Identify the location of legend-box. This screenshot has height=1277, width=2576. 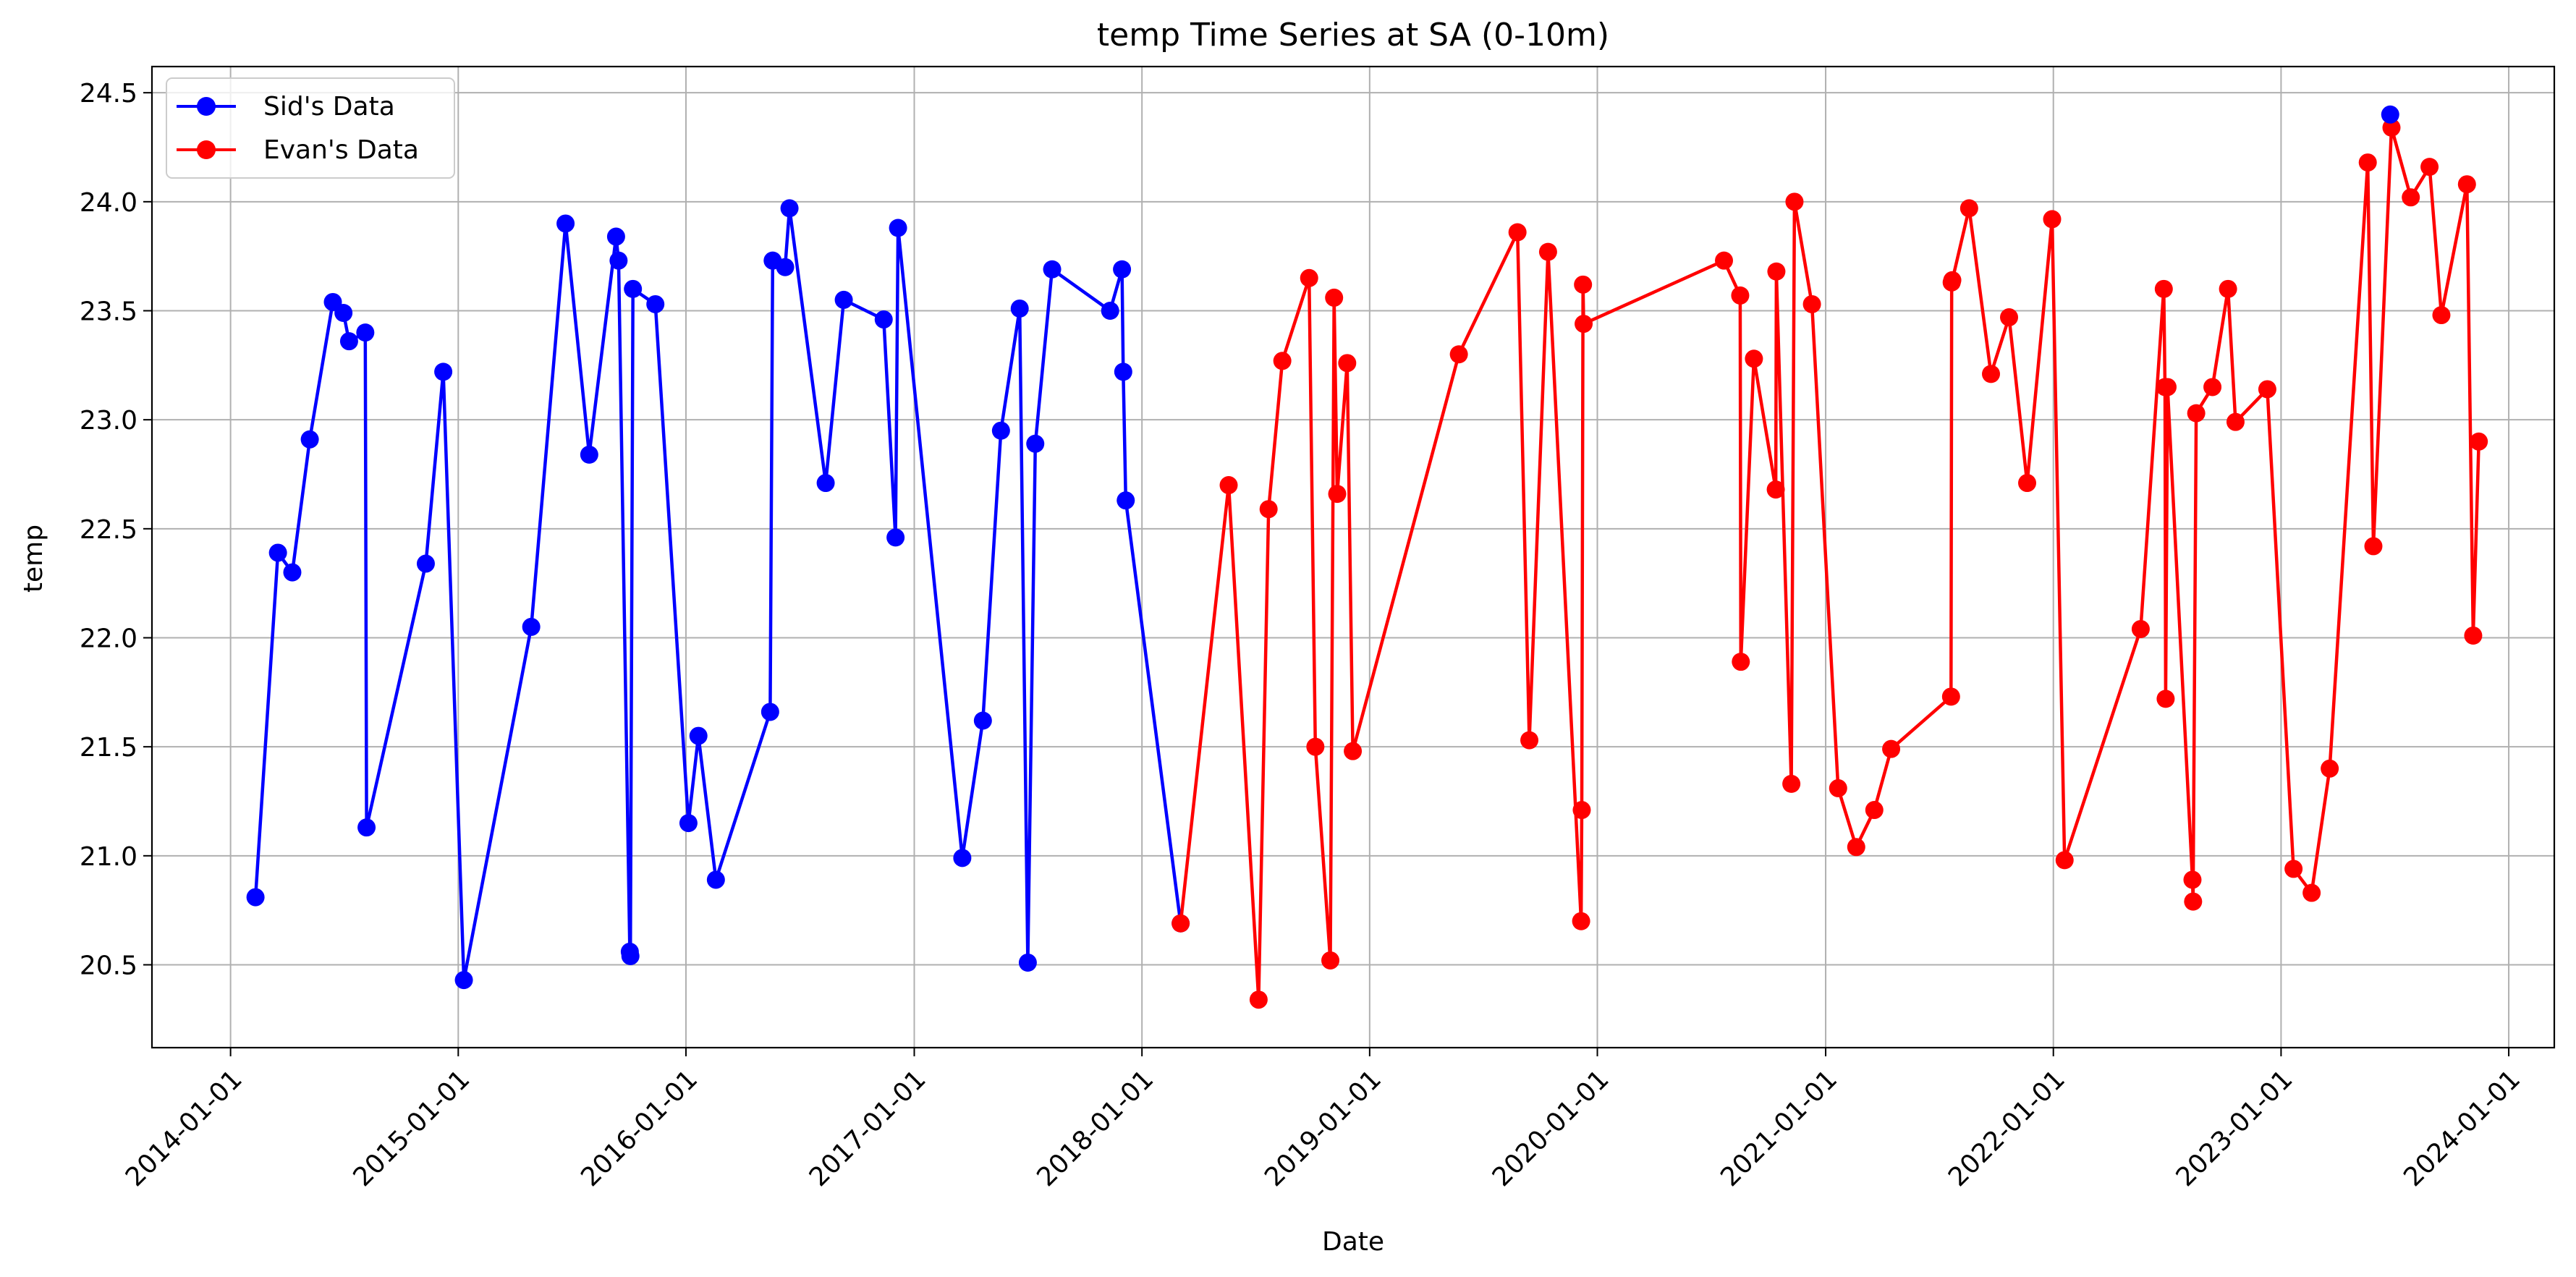
(310, 128).